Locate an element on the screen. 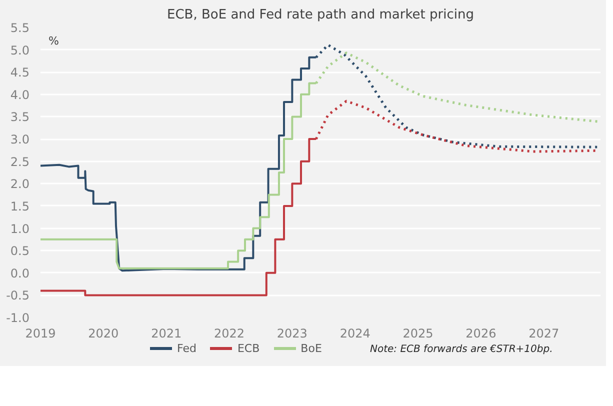 Image resolution: width=613 pixels, height=406 pixels. x-tick-label: 2023 is located at coordinates (292, 333).